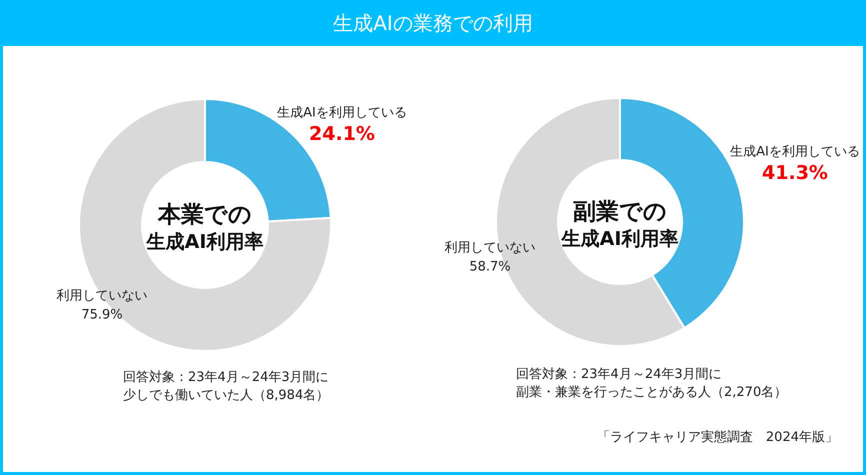 The image size is (866, 475). Describe the element at coordinates (620, 225) in the screenshot. I see `text: 副業での生成AI利用率` at that location.